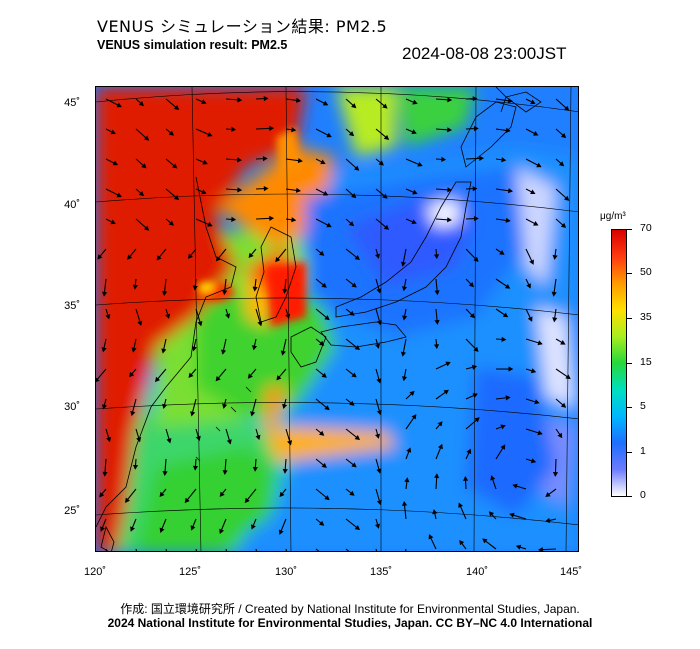 The image size is (700, 649). Describe the element at coordinates (646, 317) in the screenshot. I see `colorbar-label-35: 35` at that location.